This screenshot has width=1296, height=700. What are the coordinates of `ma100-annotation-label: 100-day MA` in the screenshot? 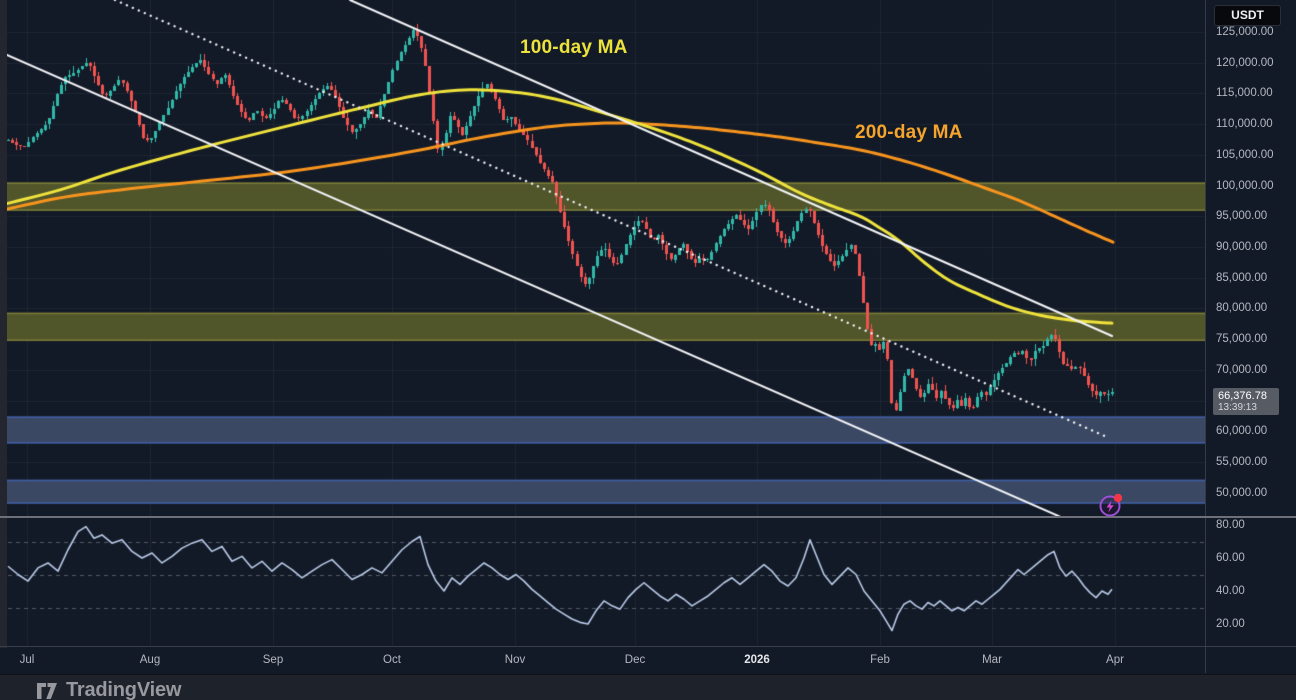 It's located at (574, 47).